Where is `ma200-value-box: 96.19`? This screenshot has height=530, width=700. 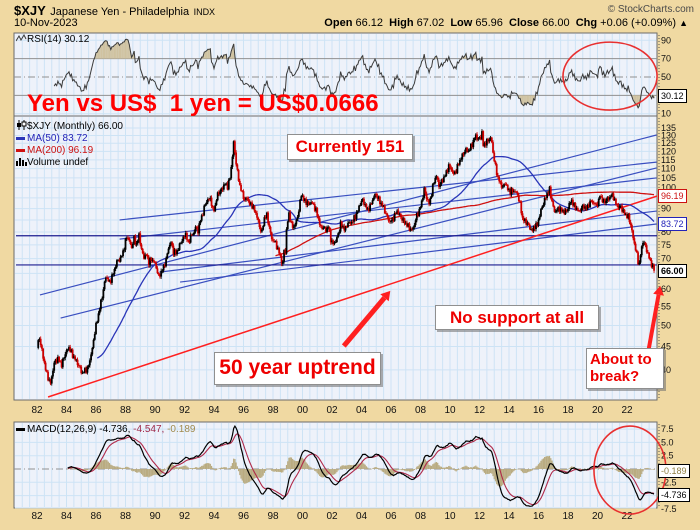 ma200-value-box: 96.19 is located at coordinates (672, 196).